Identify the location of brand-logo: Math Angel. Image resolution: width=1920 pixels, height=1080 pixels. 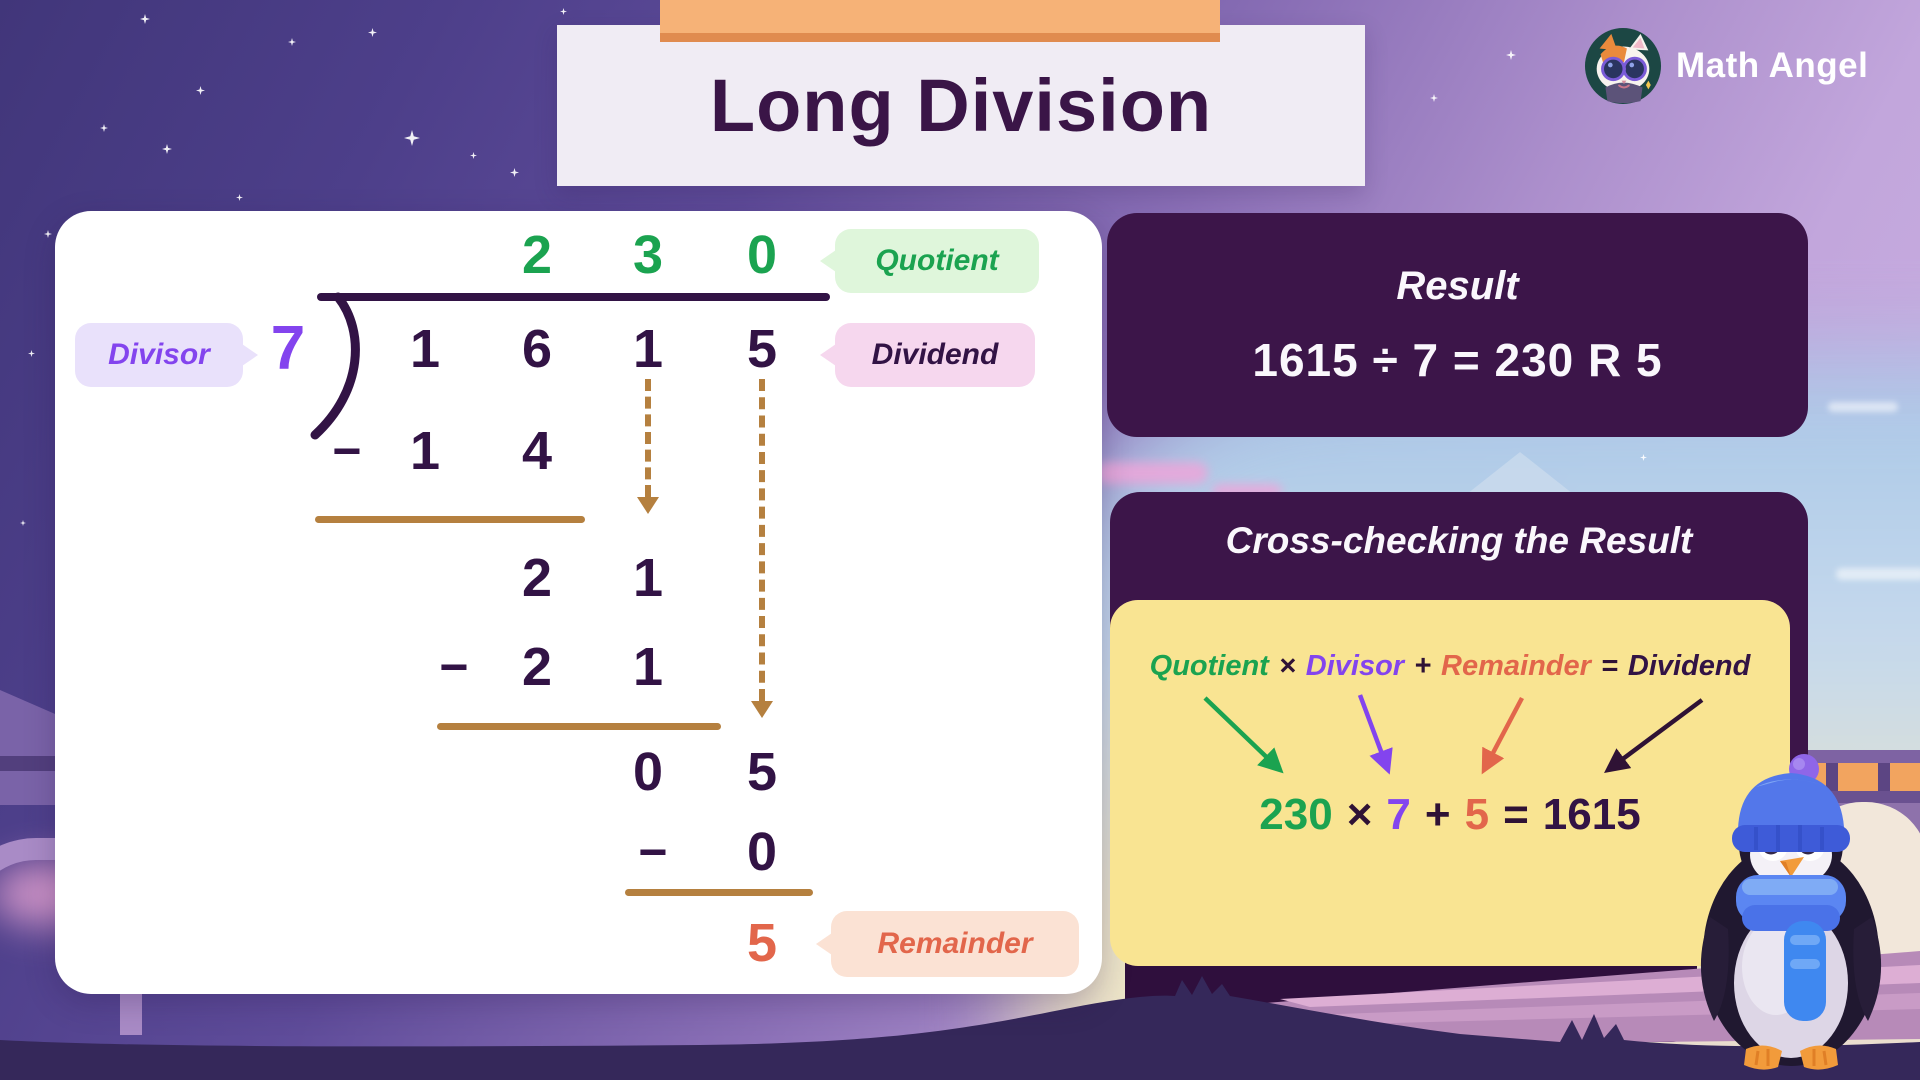
(1744, 66).